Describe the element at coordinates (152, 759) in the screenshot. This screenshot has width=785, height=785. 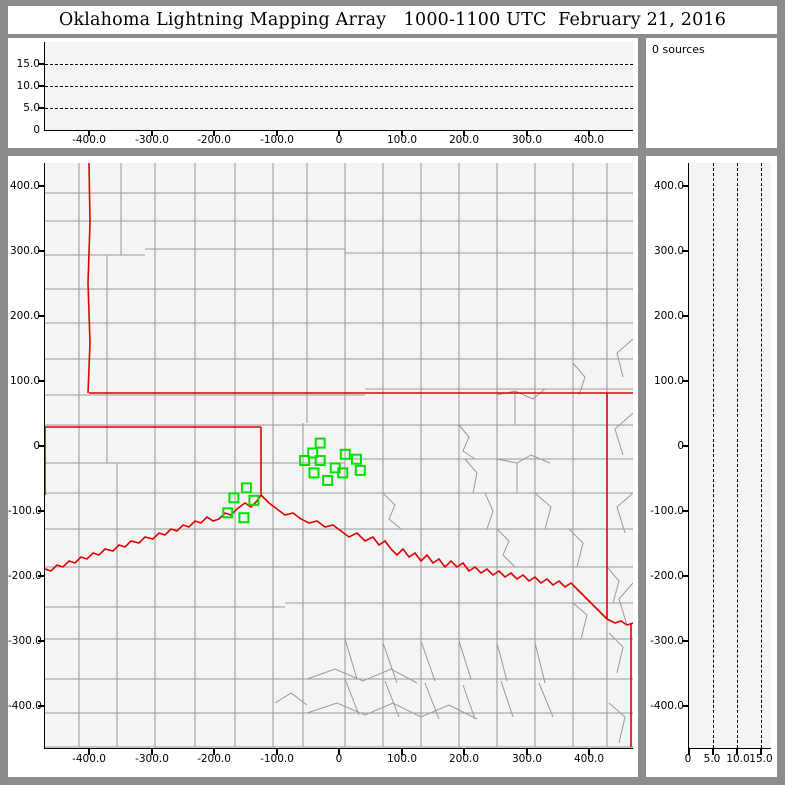
I see `map-xtick-label--300: -300.0` at that location.